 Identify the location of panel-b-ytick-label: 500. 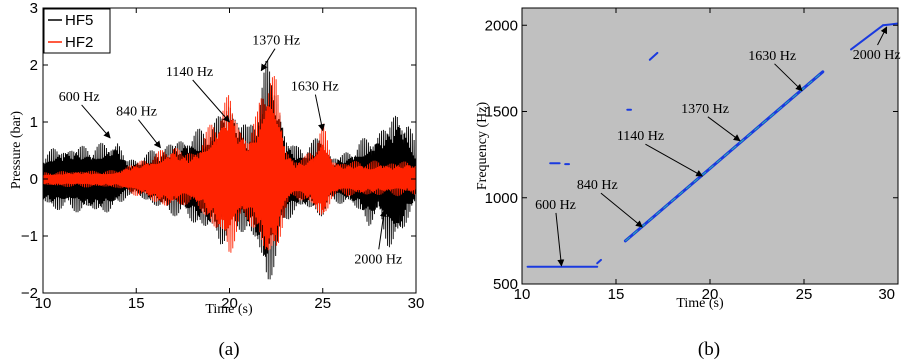
(505, 284).